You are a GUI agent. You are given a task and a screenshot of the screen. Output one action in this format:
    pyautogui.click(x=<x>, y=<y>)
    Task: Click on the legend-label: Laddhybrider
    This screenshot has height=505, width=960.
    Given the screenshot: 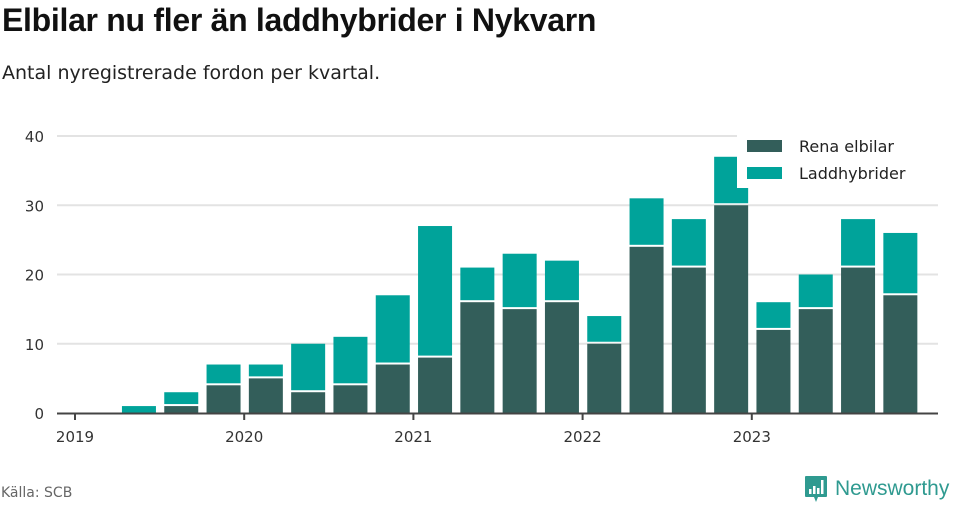 What is the action you would take?
    pyautogui.click(x=852, y=173)
    